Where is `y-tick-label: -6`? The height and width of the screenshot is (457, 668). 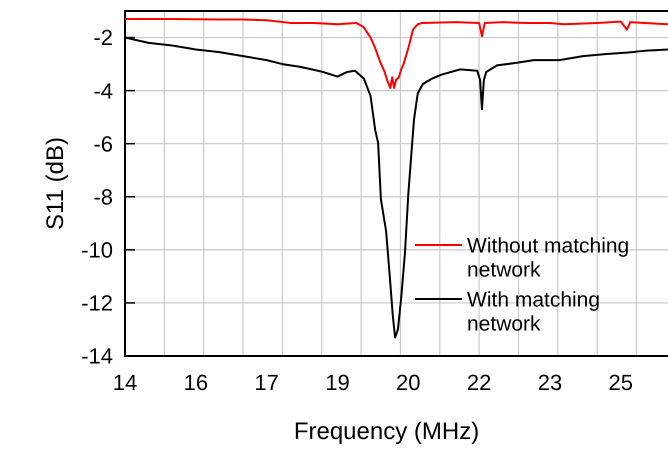
y-tick-label: -6 is located at coordinates (103, 143).